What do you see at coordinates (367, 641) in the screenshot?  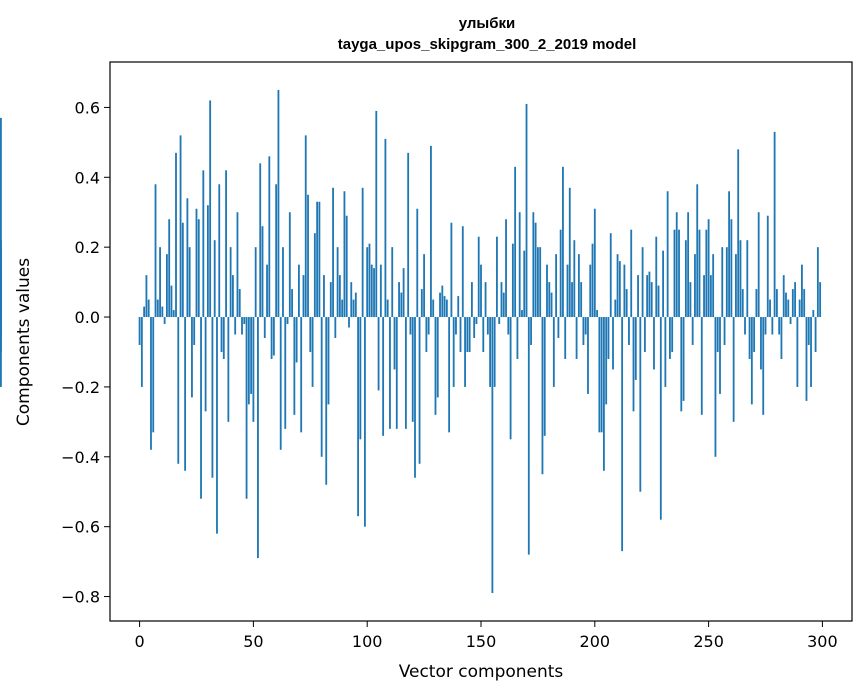 I see `x-tick-label: 100` at bounding box center [367, 641].